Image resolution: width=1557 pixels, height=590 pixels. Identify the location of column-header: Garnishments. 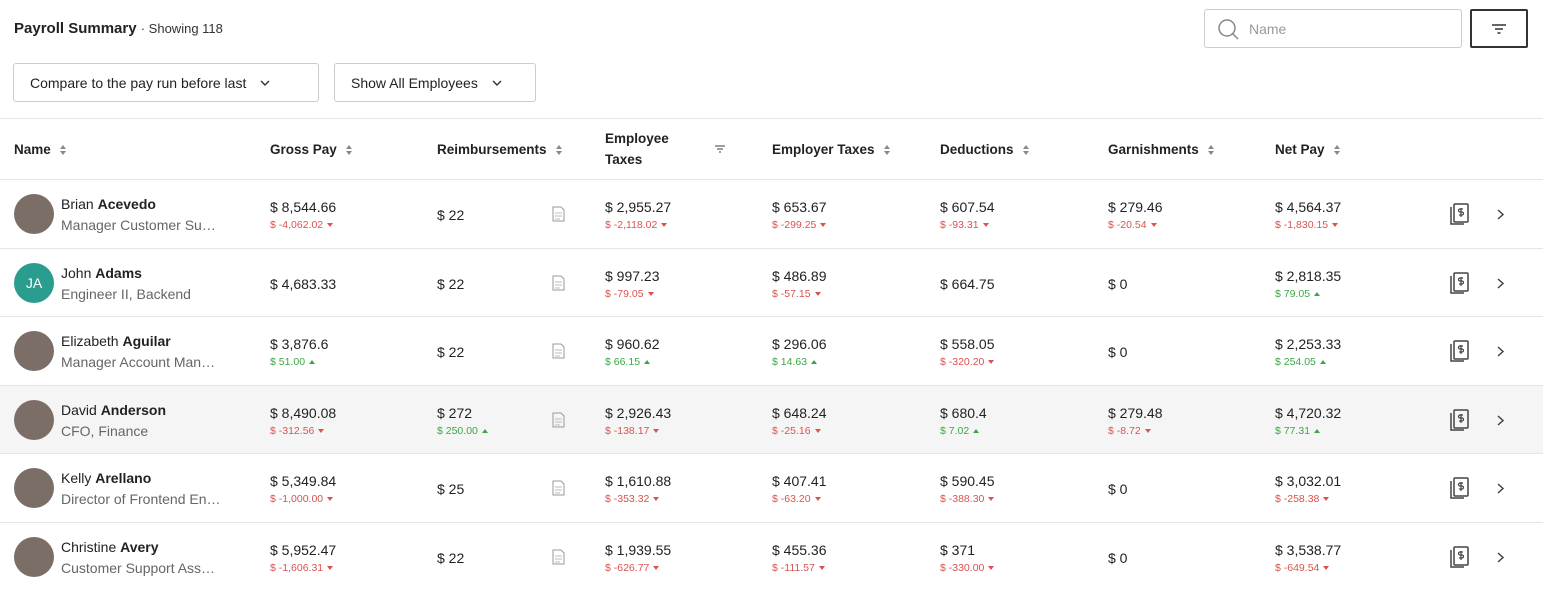
(1161, 149).